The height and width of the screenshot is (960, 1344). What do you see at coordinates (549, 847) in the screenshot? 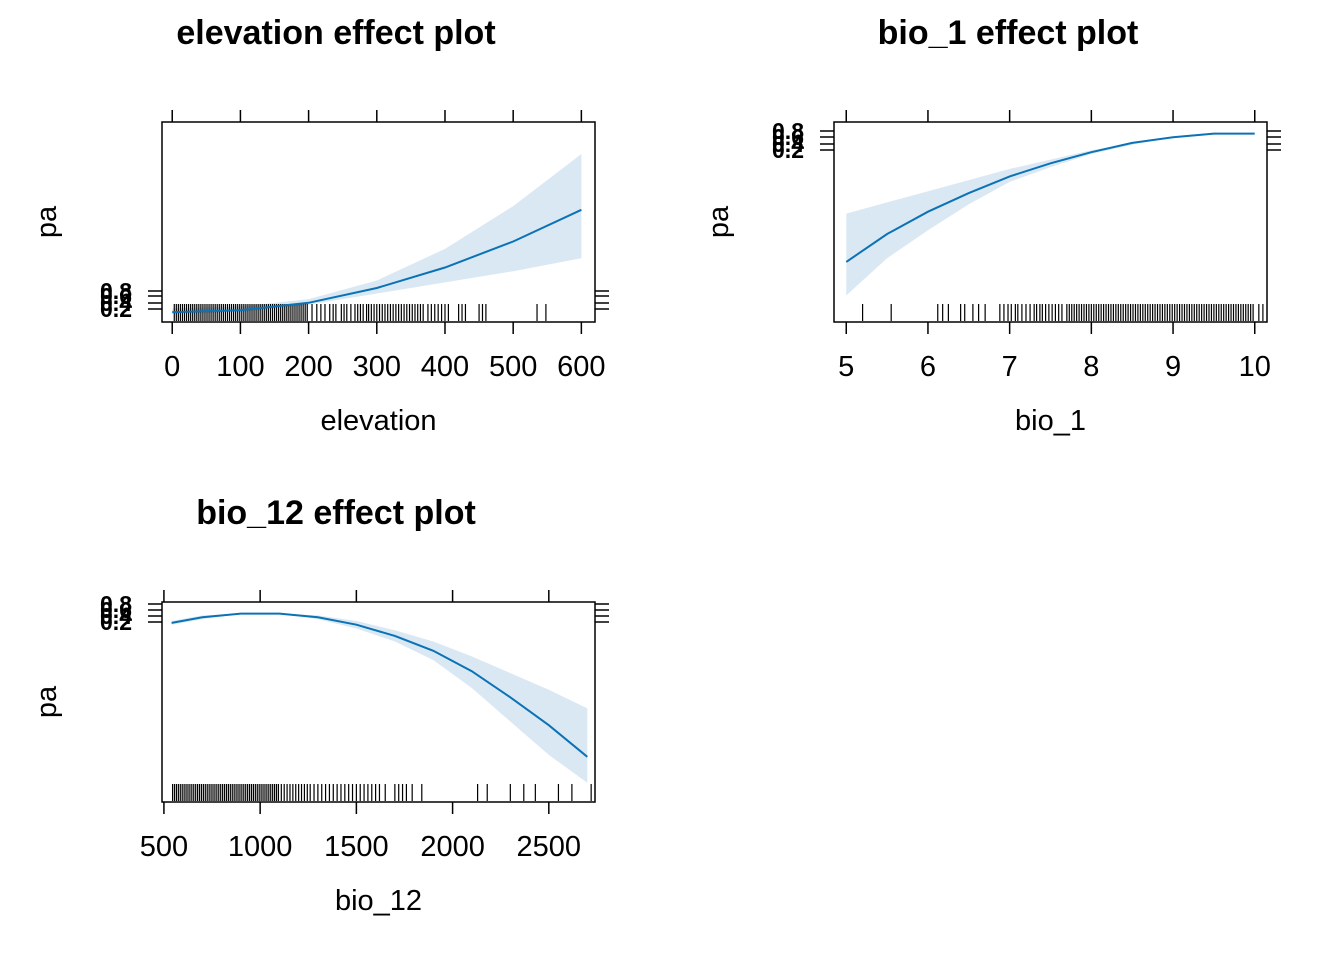
I see `x-tick-label: 2500` at bounding box center [549, 847].